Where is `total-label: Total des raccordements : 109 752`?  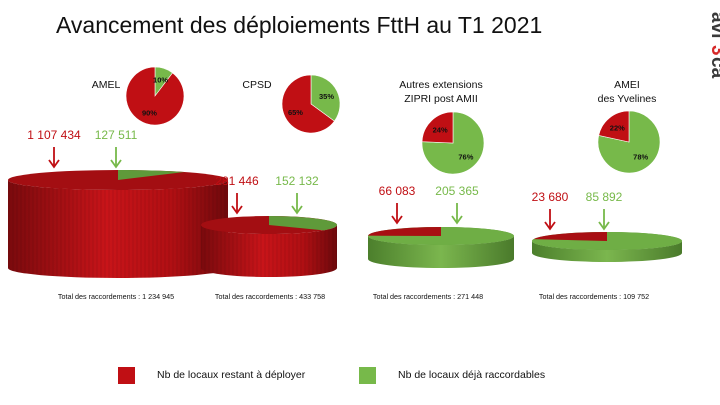 total-label: Total des raccordements : 109 752 is located at coordinates (594, 296).